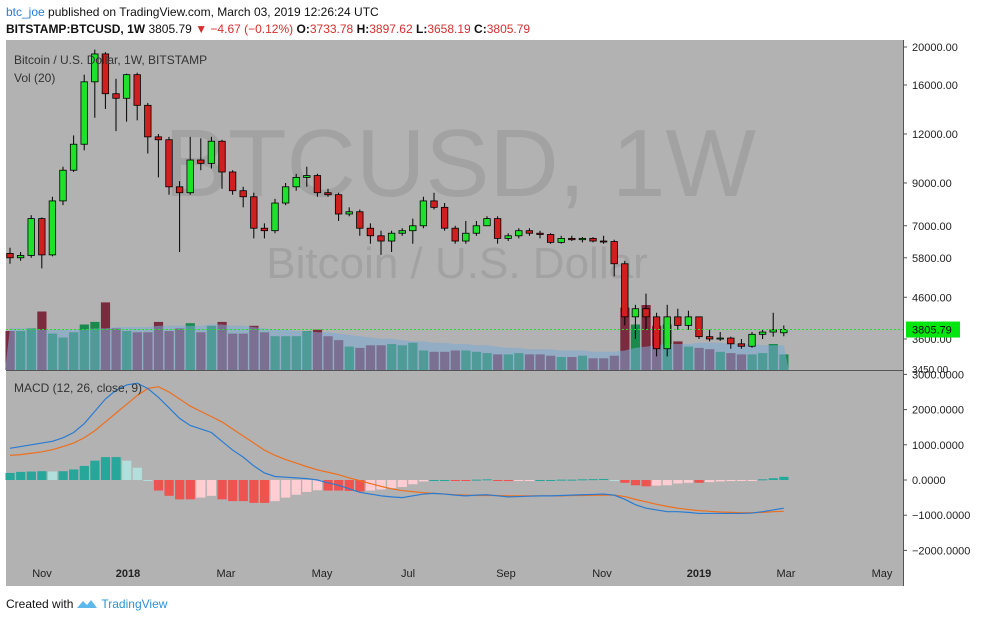  I want to click on high-value: 3897.62, so click(391, 29).